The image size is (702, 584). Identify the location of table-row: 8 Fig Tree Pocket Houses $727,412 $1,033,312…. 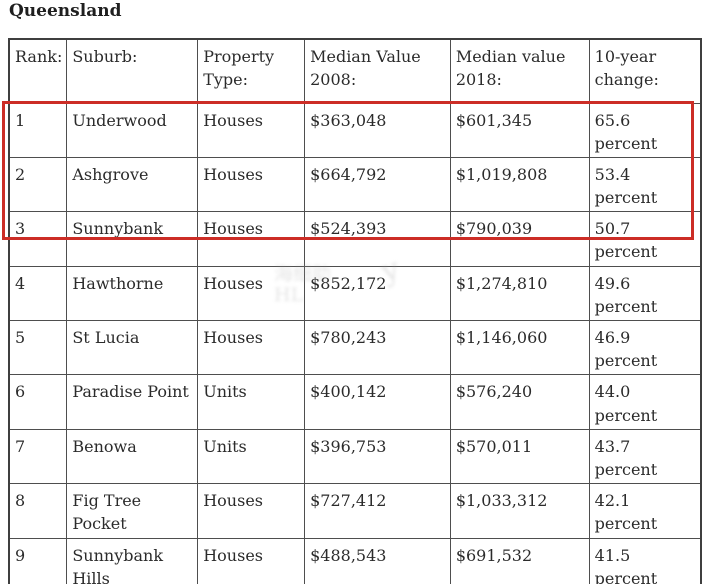
(355, 511).